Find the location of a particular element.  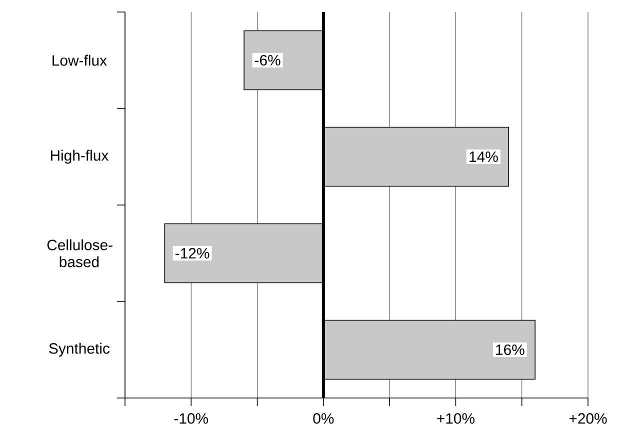

x-tick-label: +20% is located at coordinates (588, 418).